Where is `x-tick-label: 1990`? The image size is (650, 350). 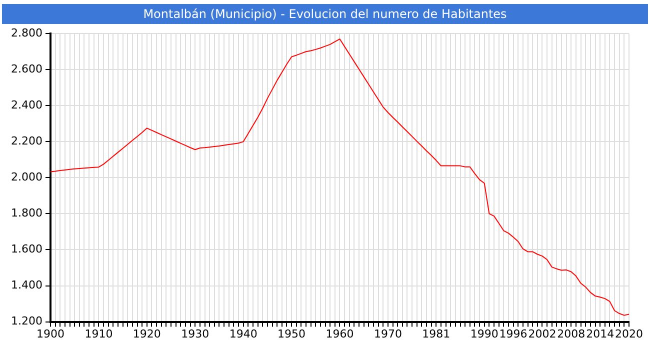 x-tick-label: 1990 is located at coordinates (484, 333).